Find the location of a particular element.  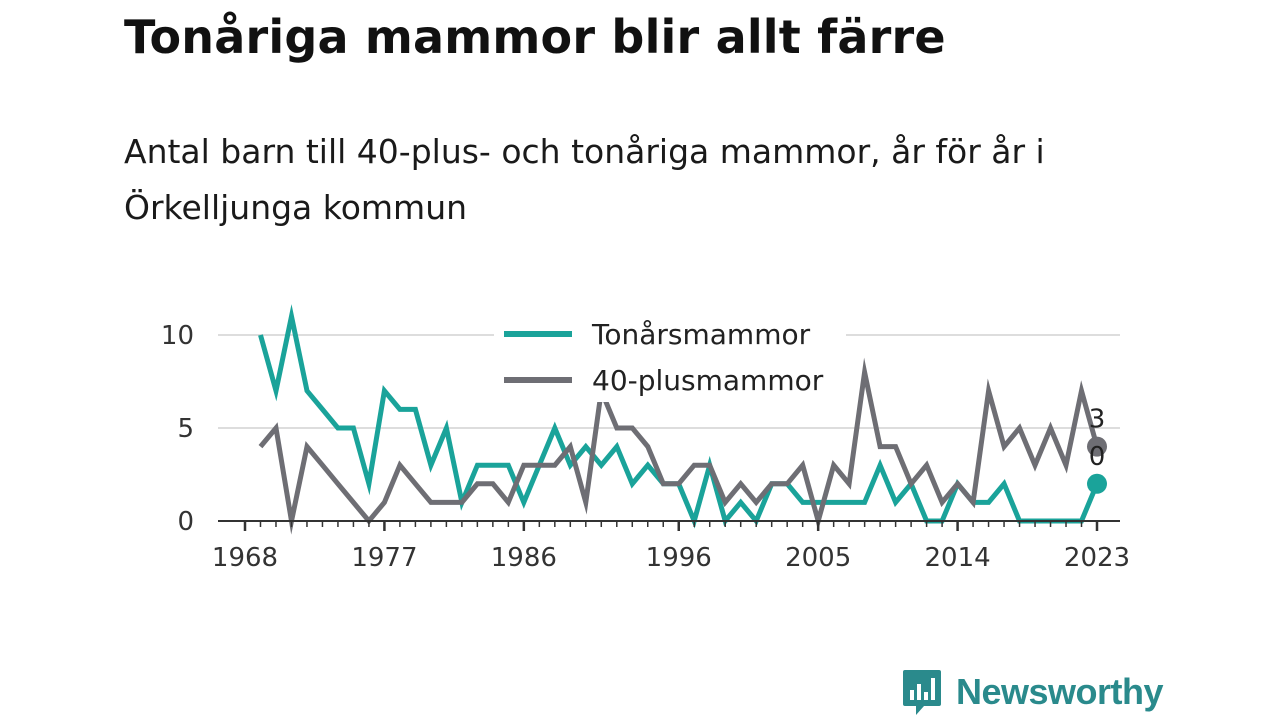

y-axis-labels: 0 5 10 is located at coordinates (177, 429).